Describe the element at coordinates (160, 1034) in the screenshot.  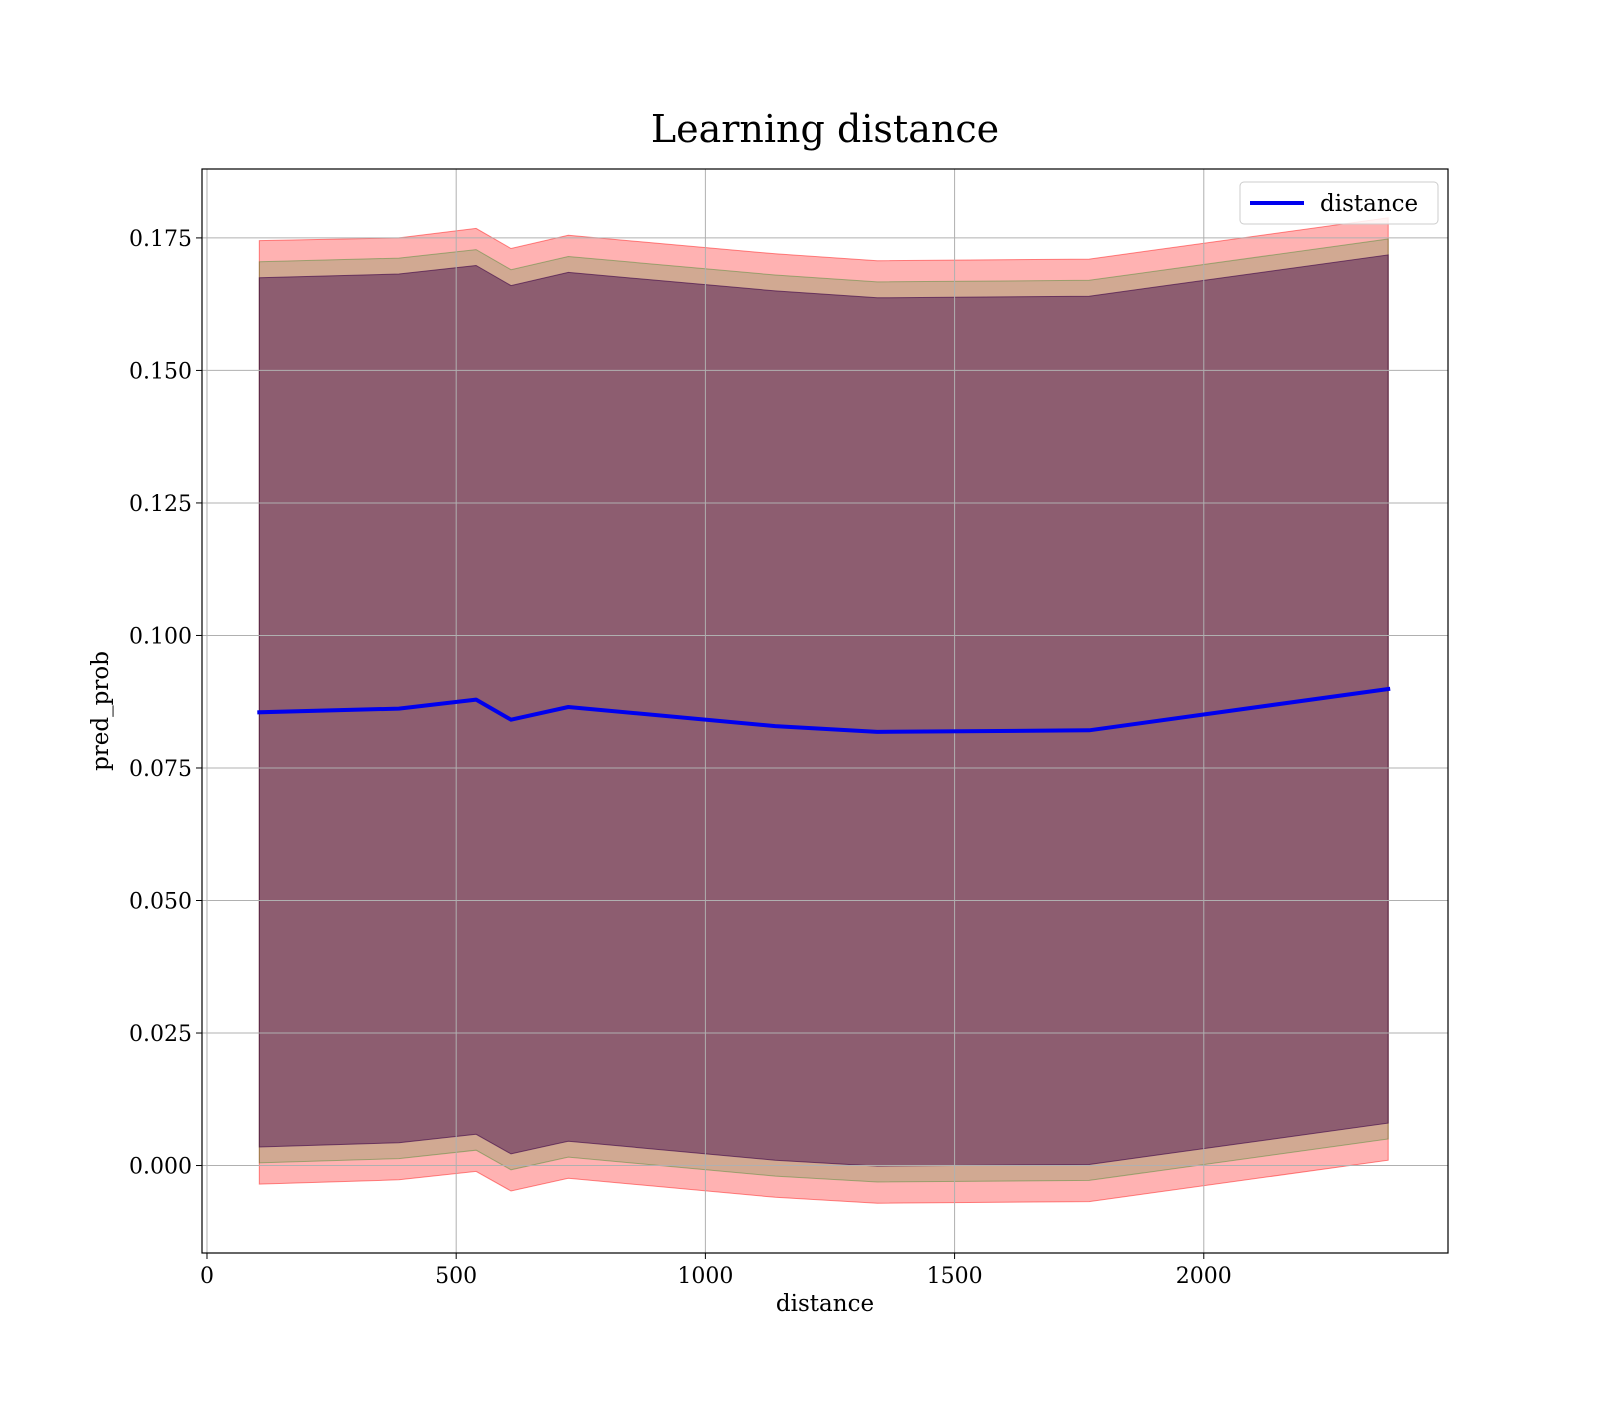
I see `y-tick-label-1: 0.025` at that location.